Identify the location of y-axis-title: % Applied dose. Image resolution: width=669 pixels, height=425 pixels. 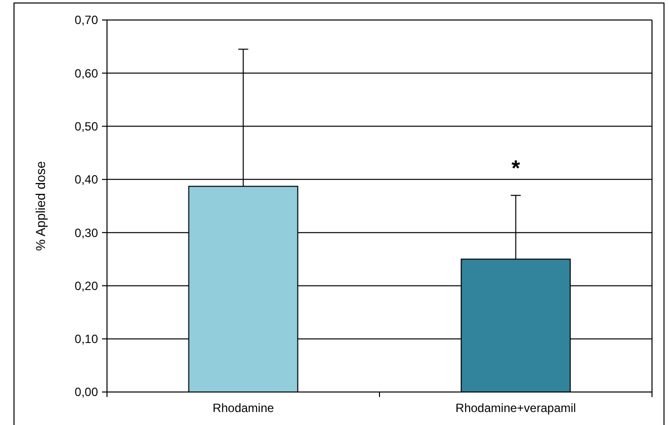
(40, 206).